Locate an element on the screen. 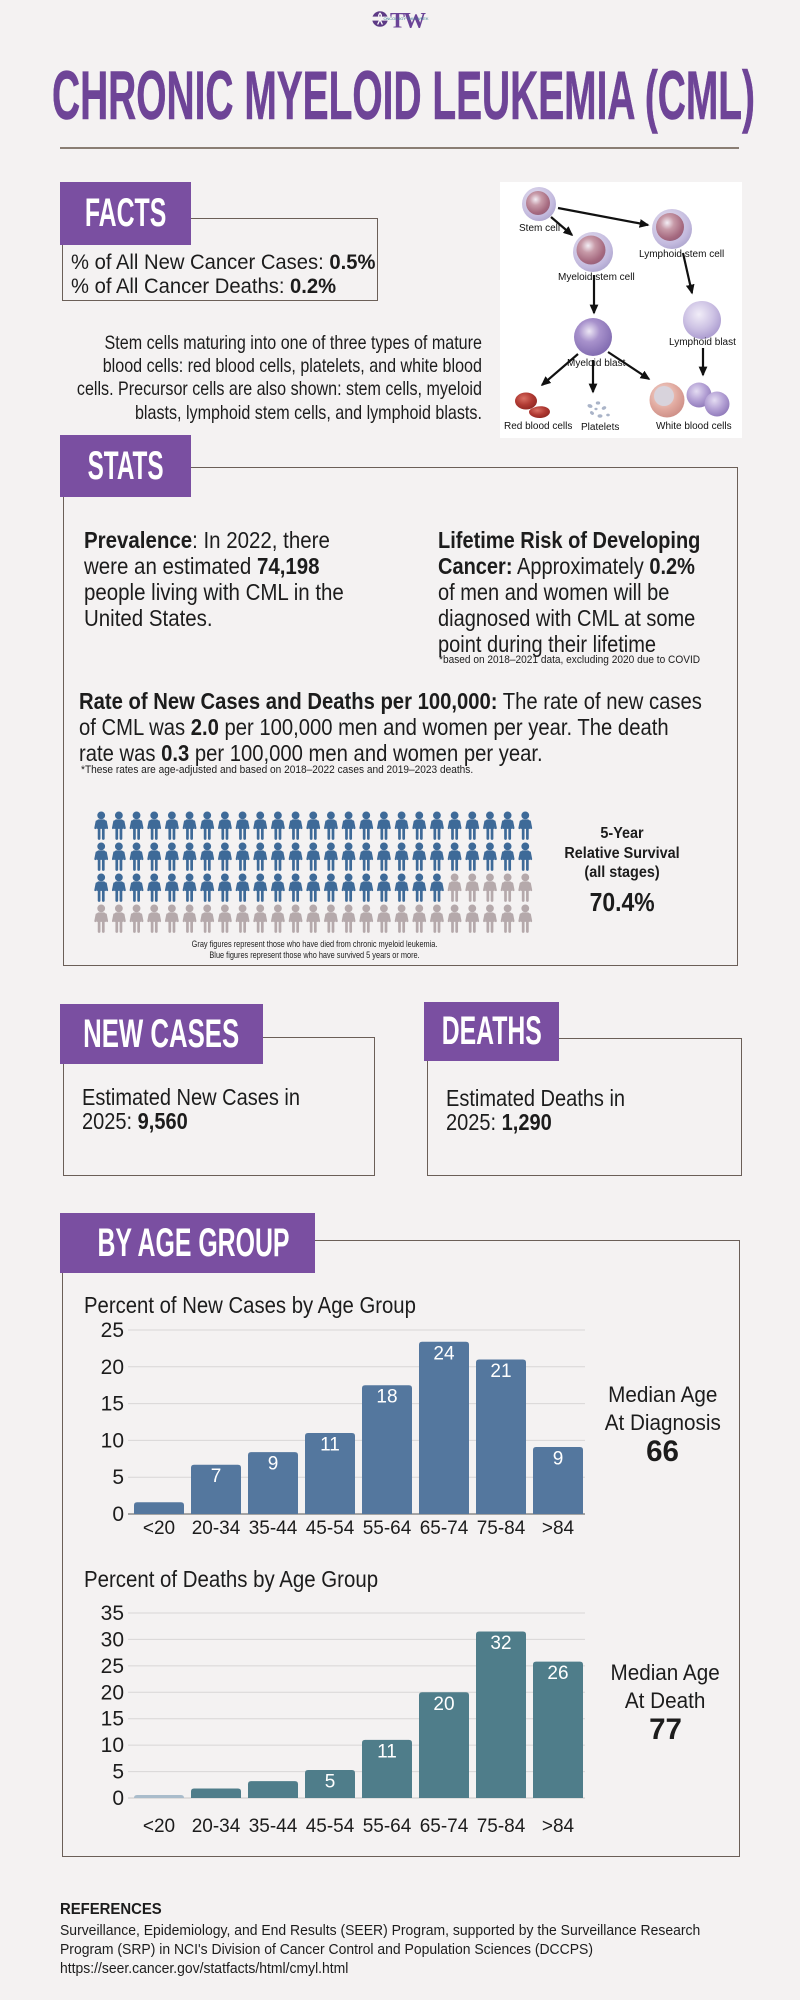 The image size is (800, 2000). svg-text: Red blood cells is located at coordinates (538, 426).